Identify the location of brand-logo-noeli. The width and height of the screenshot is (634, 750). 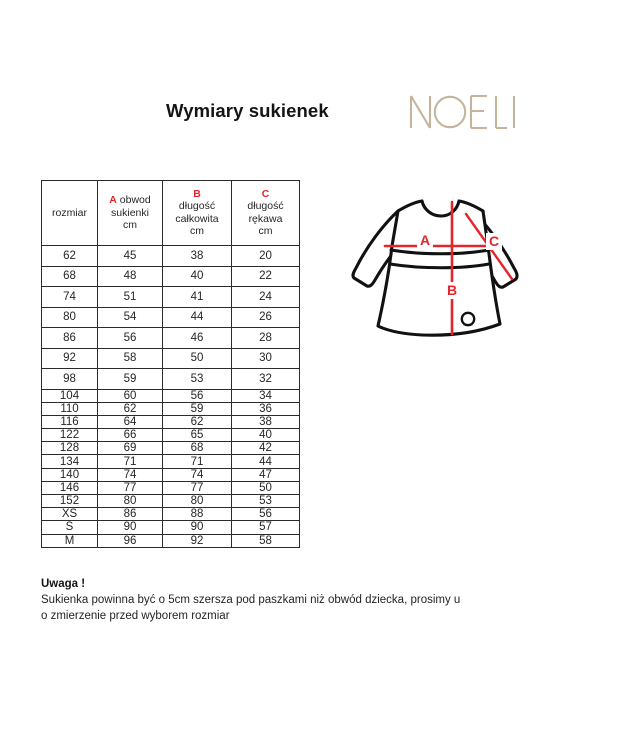
(463, 112).